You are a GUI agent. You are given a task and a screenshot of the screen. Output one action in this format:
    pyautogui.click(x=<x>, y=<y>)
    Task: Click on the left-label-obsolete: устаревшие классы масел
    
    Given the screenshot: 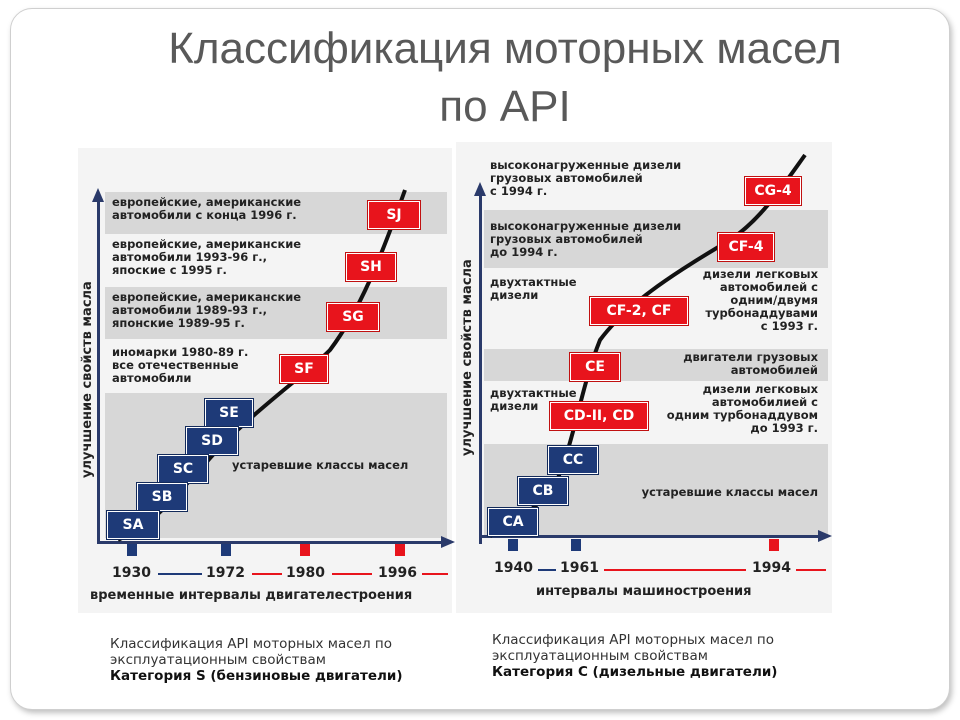 What is the action you would take?
    pyautogui.click(x=320, y=465)
    